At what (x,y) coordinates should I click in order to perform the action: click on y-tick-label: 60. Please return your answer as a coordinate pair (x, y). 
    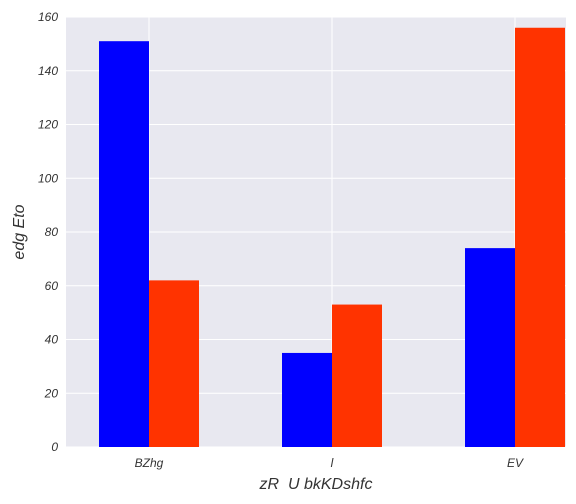
    Looking at the image, I should click on (52, 286).